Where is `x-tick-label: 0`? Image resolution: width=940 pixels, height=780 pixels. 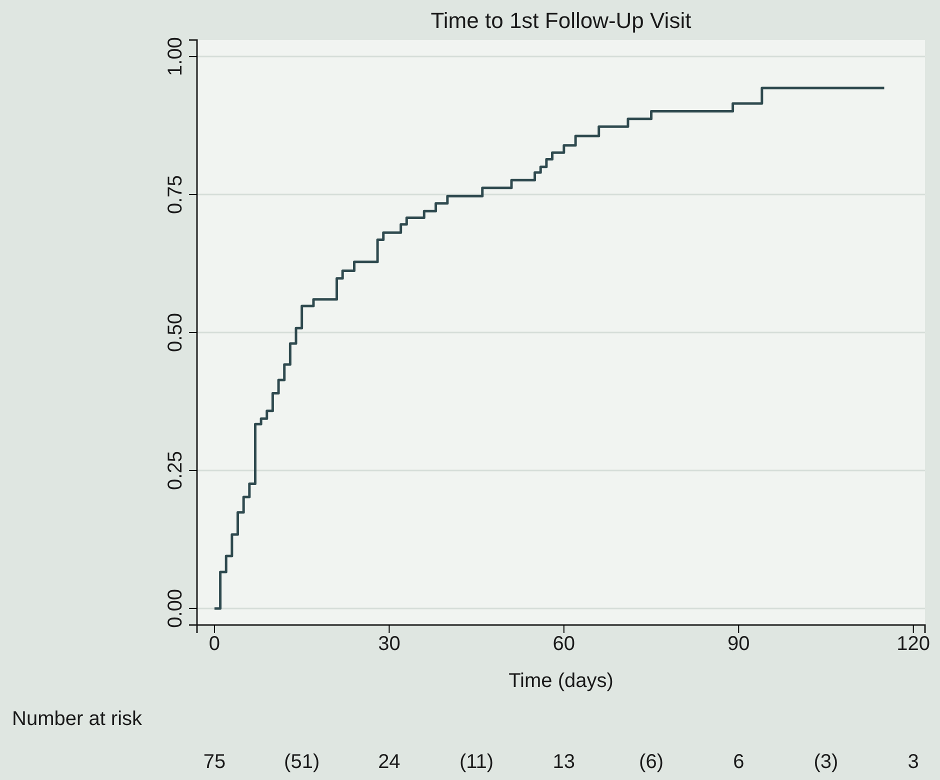
x-tick-label: 0 is located at coordinates (214, 644).